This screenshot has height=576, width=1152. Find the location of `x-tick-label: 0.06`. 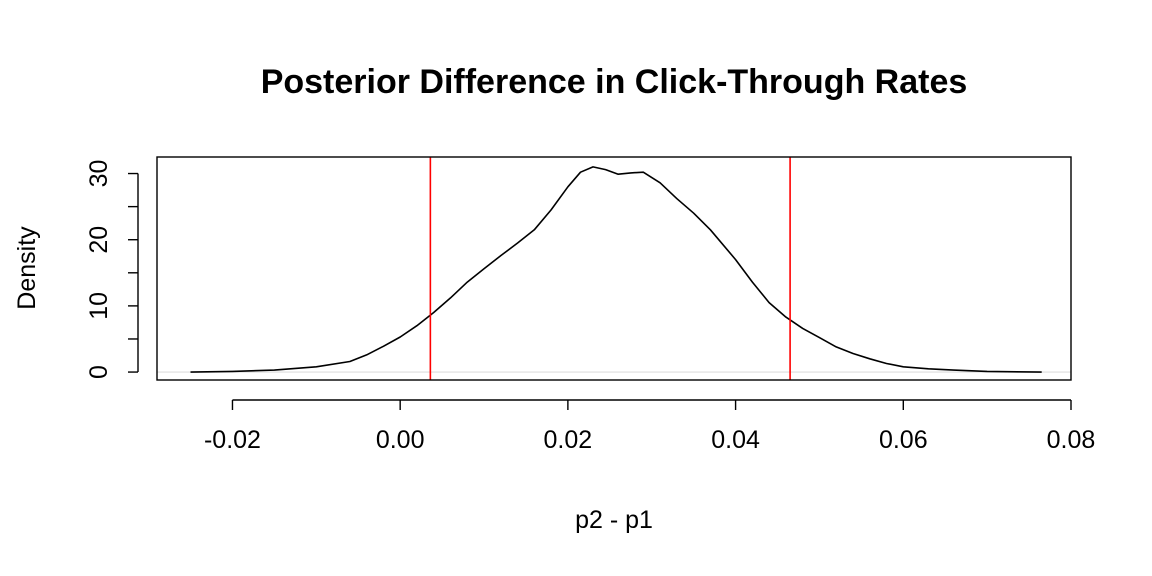

x-tick-label: 0.06 is located at coordinates (903, 440).